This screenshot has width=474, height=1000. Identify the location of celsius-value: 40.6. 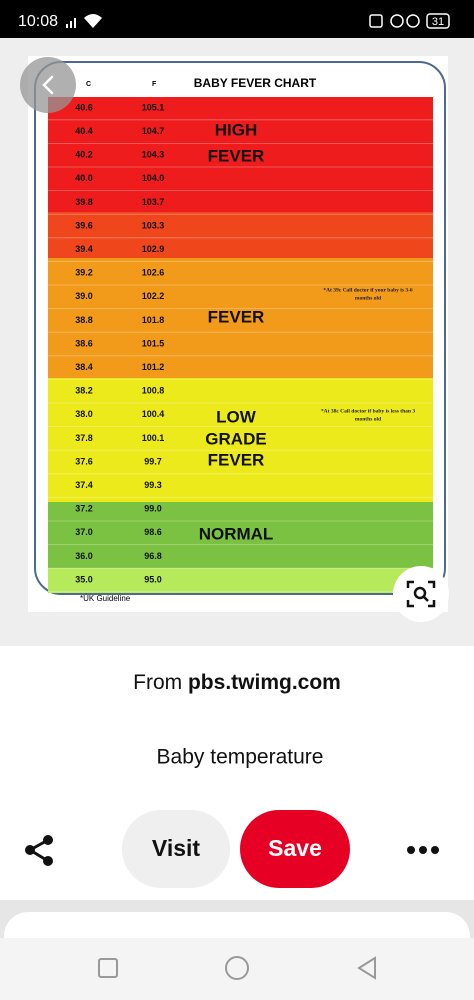
(84, 107).